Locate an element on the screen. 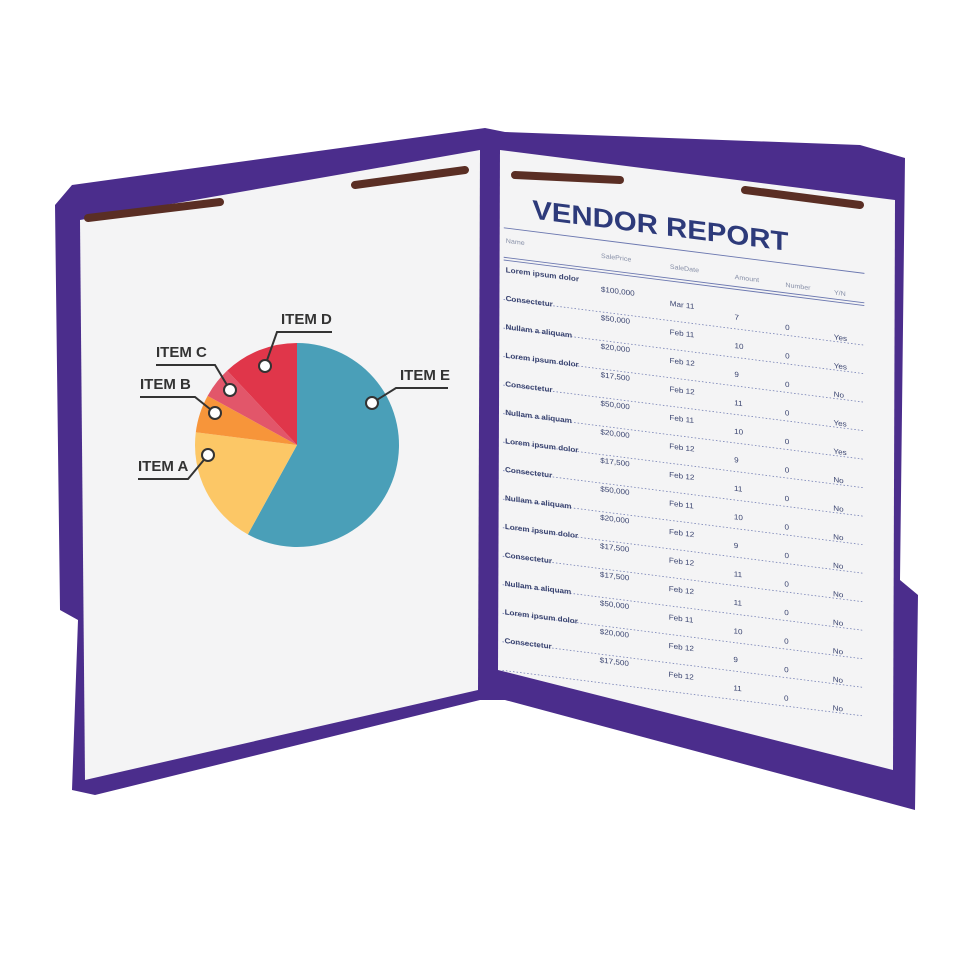 The height and width of the screenshot is (960, 960). column-header: Name is located at coordinates (515, 242).